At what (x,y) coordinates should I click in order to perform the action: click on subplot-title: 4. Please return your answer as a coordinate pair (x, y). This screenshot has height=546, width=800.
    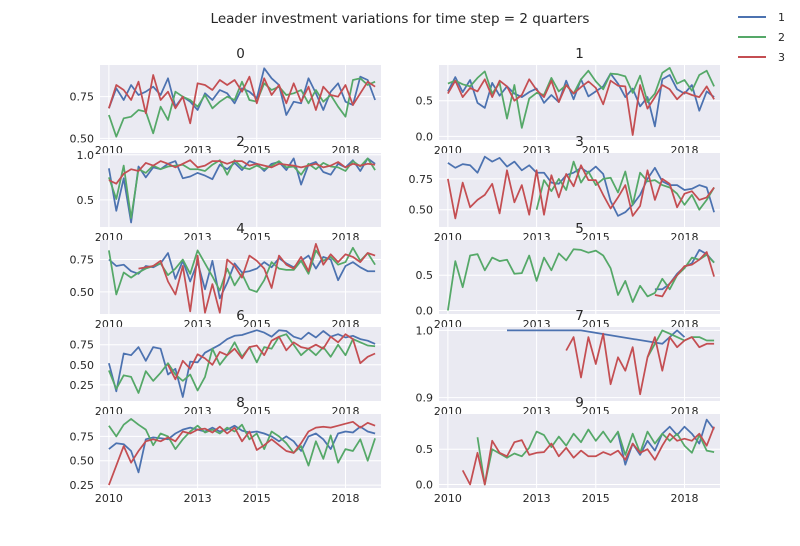
    Looking at the image, I should click on (240, 229).